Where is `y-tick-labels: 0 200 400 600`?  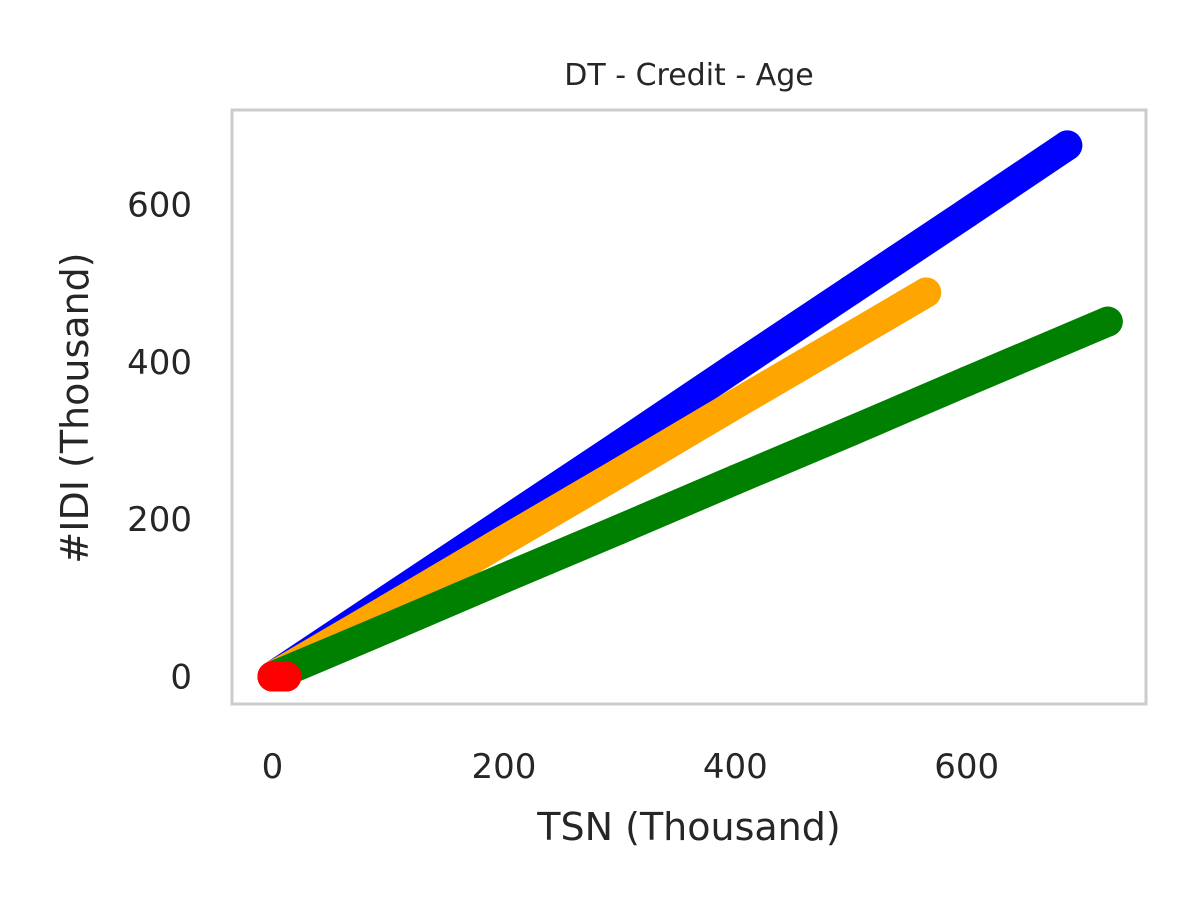 y-tick-labels: 0 200 400 600 is located at coordinates (159, 441).